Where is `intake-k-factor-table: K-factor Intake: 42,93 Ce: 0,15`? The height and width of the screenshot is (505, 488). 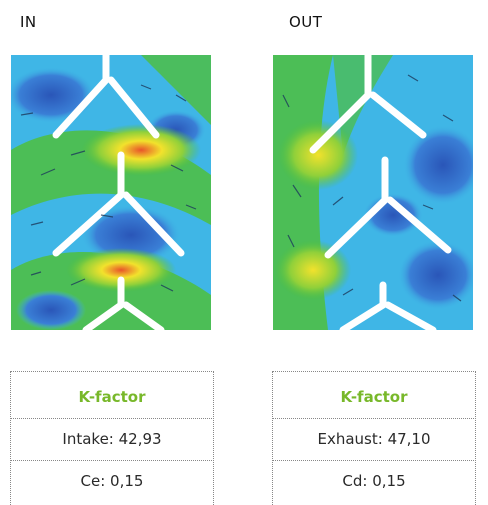
intake-k-factor-table: K-factor Intake: 42,93 Ce: 0,15 is located at coordinates (112, 438).